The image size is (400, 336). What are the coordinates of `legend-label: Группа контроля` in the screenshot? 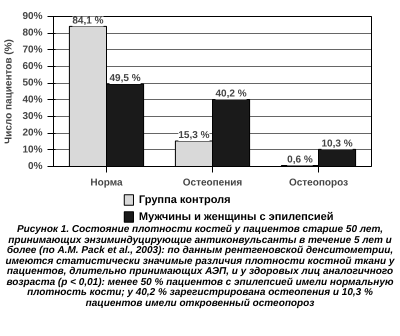 It's located at (184, 200).